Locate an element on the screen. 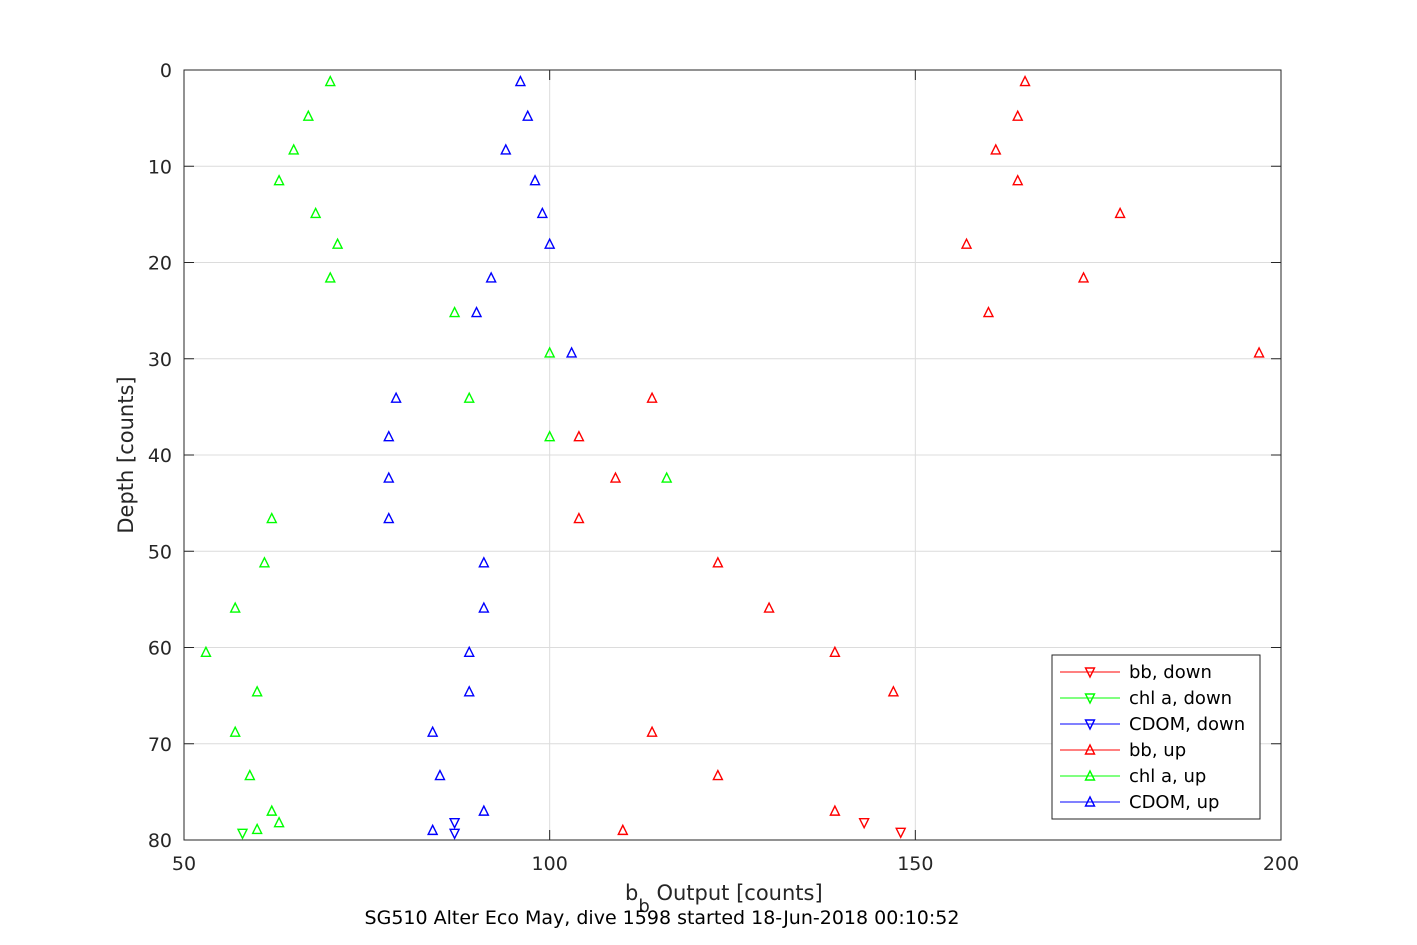 This screenshot has width=1417, height=945. y-tick-label: 20 is located at coordinates (160, 264).